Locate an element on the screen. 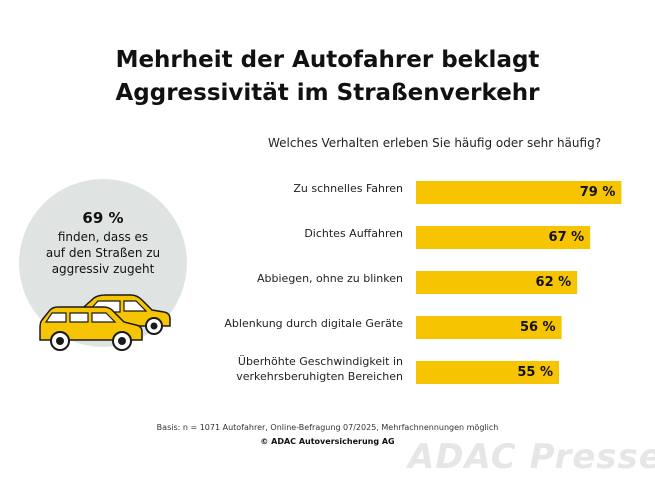 The width and height of the screenshot is (655, 491). title-line-1: Mehrheit der Autofahrer beklagt is located at coordinates (327, 60).